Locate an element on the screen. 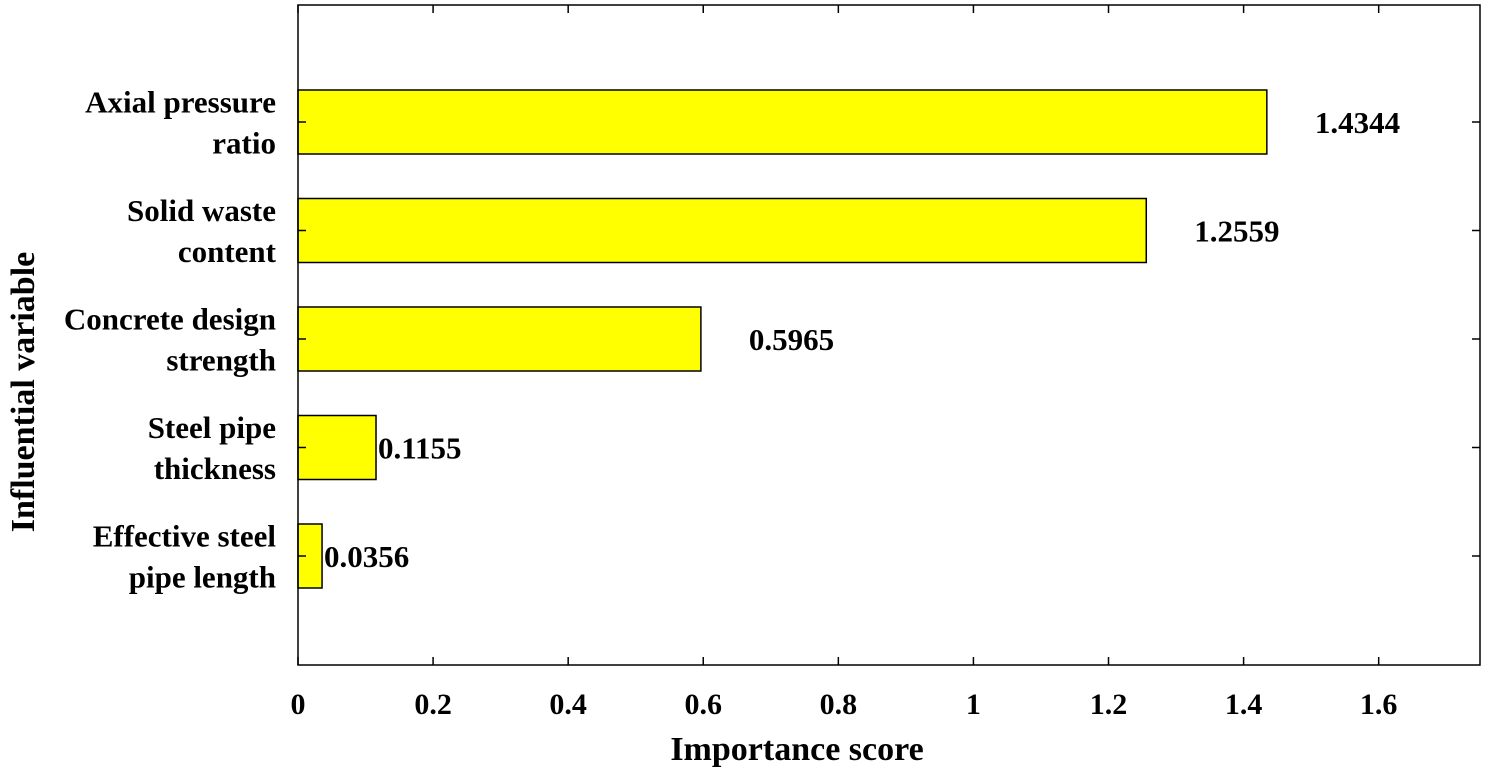 Image resolution: width=1500 pixels, height=772 pixels. category-label: Concrete design strength is located at coordinates (170, 340).